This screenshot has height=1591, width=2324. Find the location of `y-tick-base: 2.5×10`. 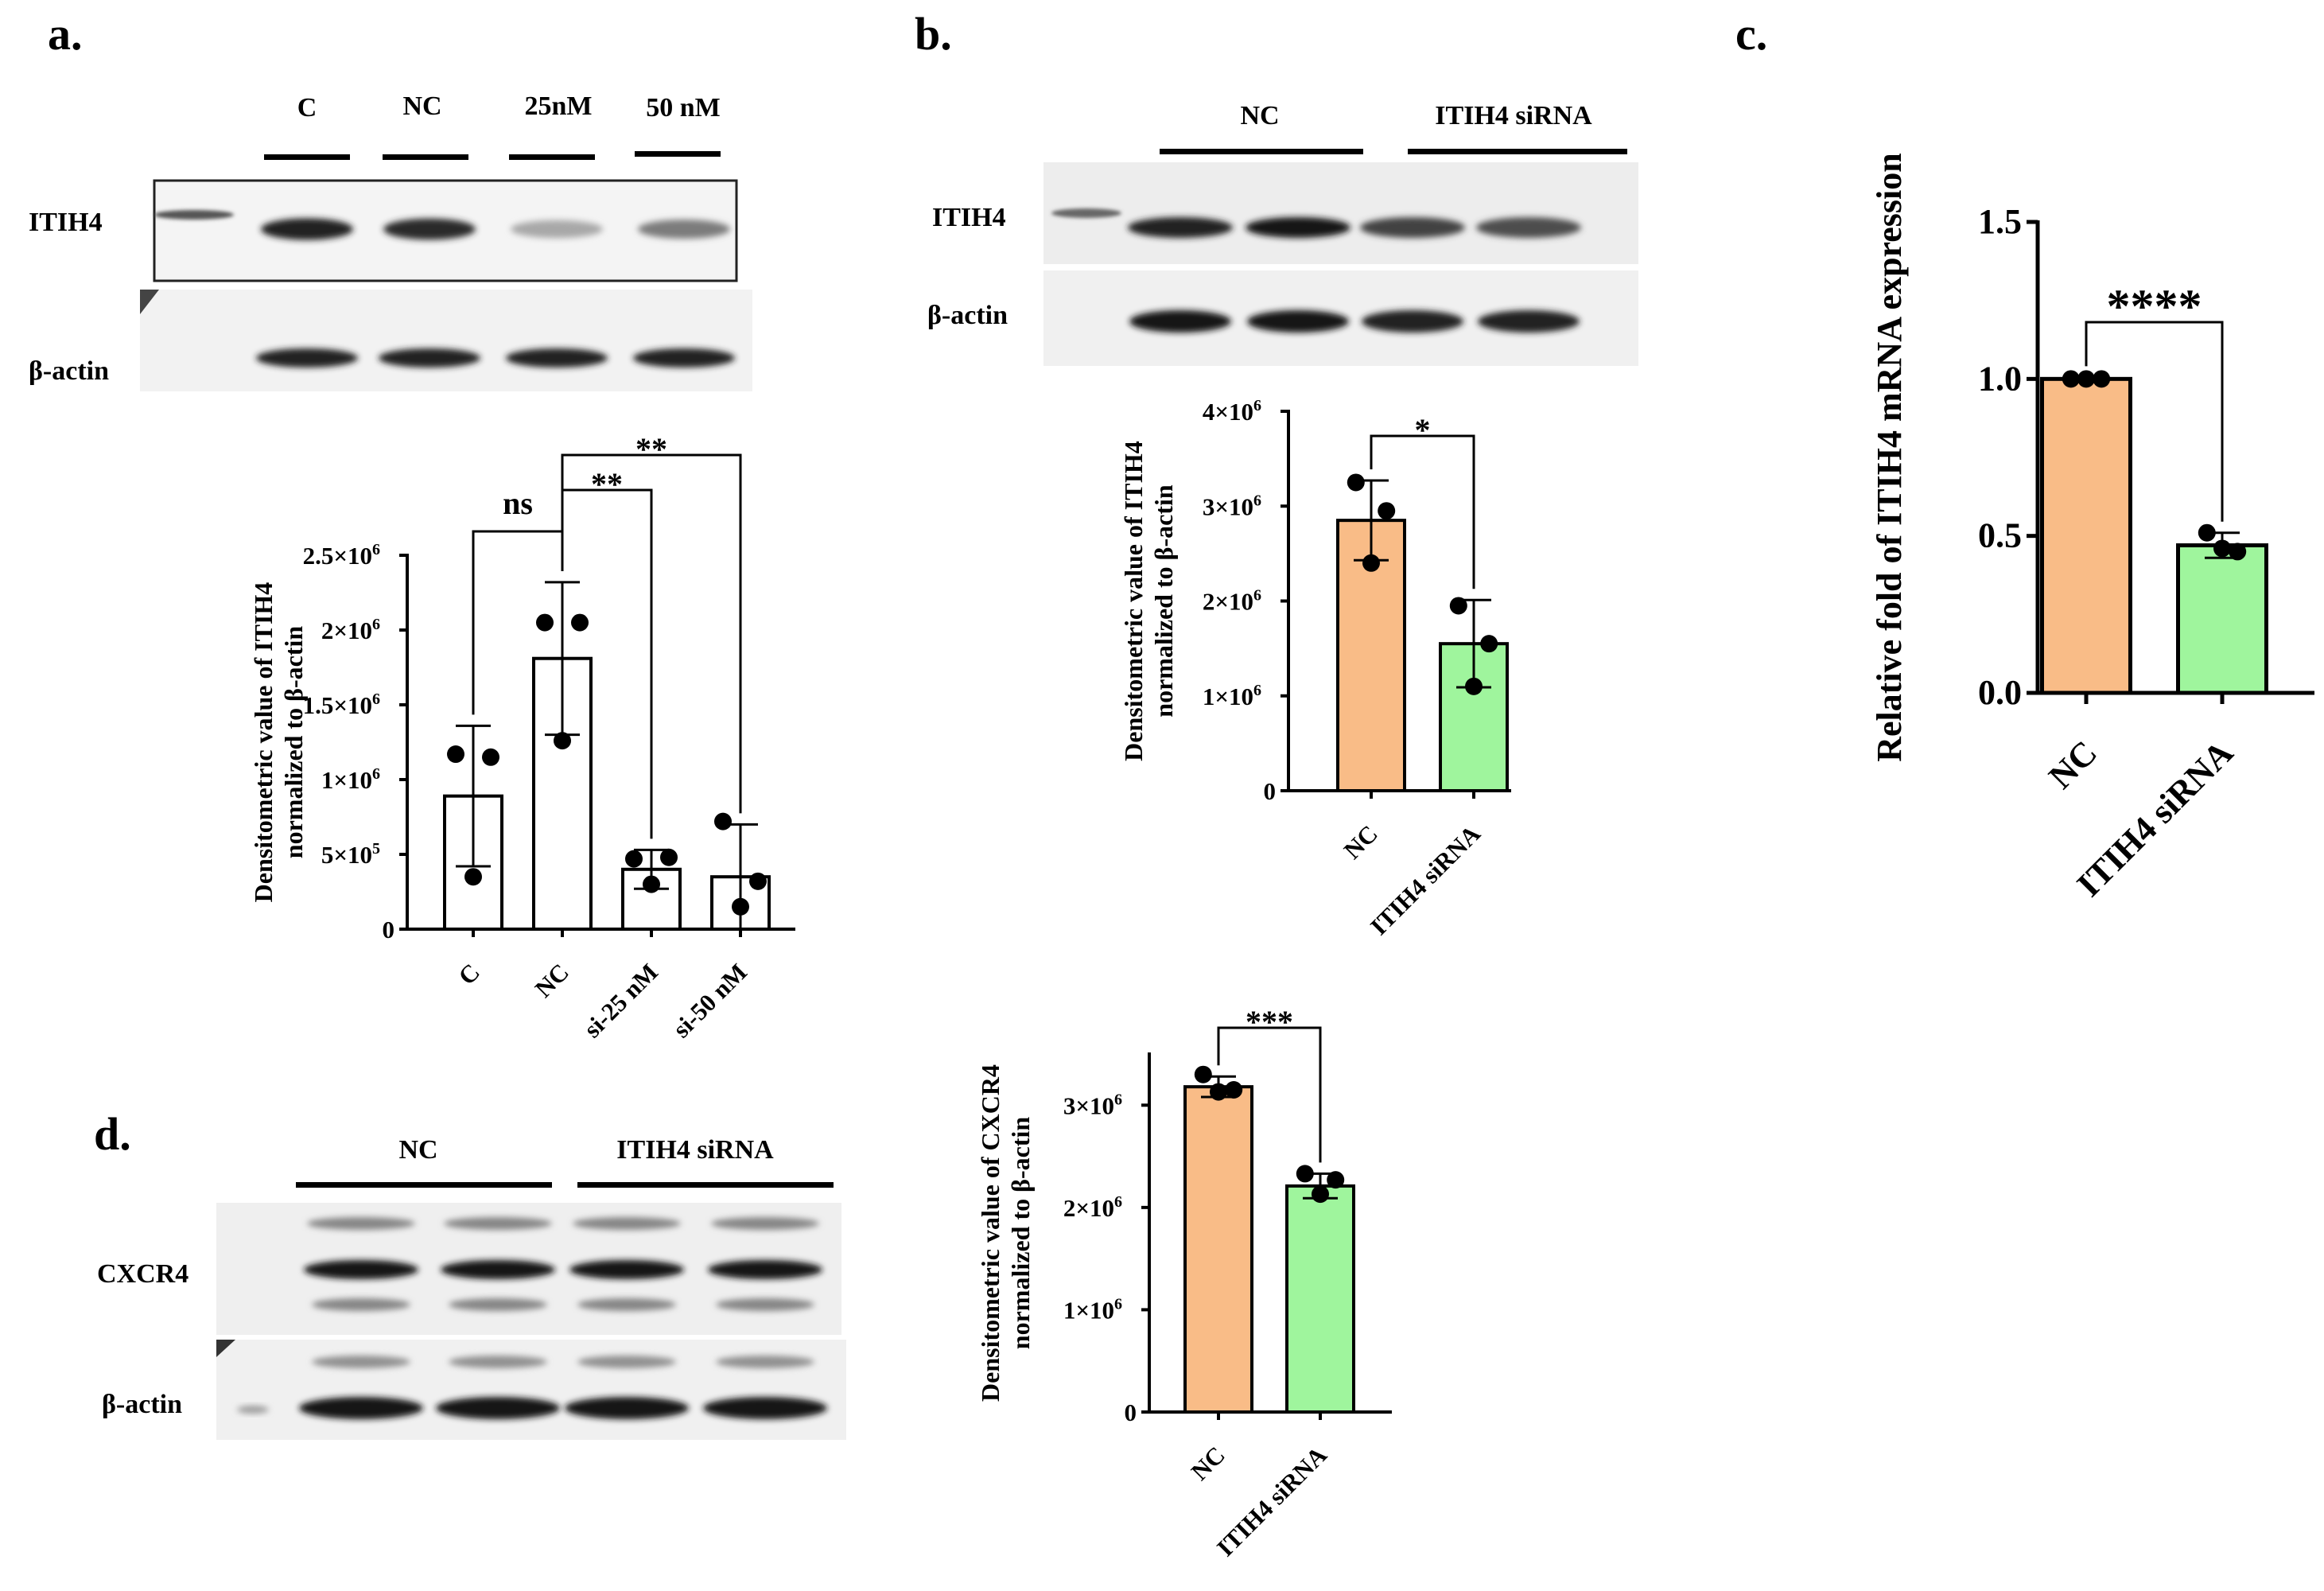

y-tick-base: 2.5×10 is located at coordinates (337, 556).